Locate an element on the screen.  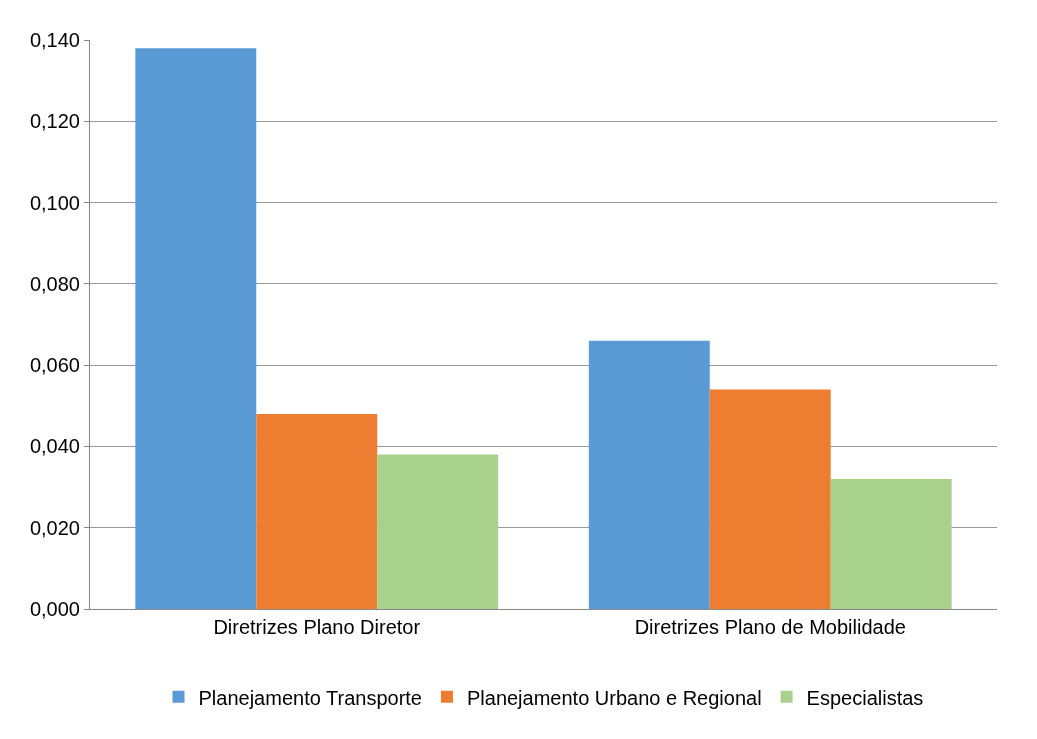
y-tick-label: 0,120 is located at coordinates (54, 121).